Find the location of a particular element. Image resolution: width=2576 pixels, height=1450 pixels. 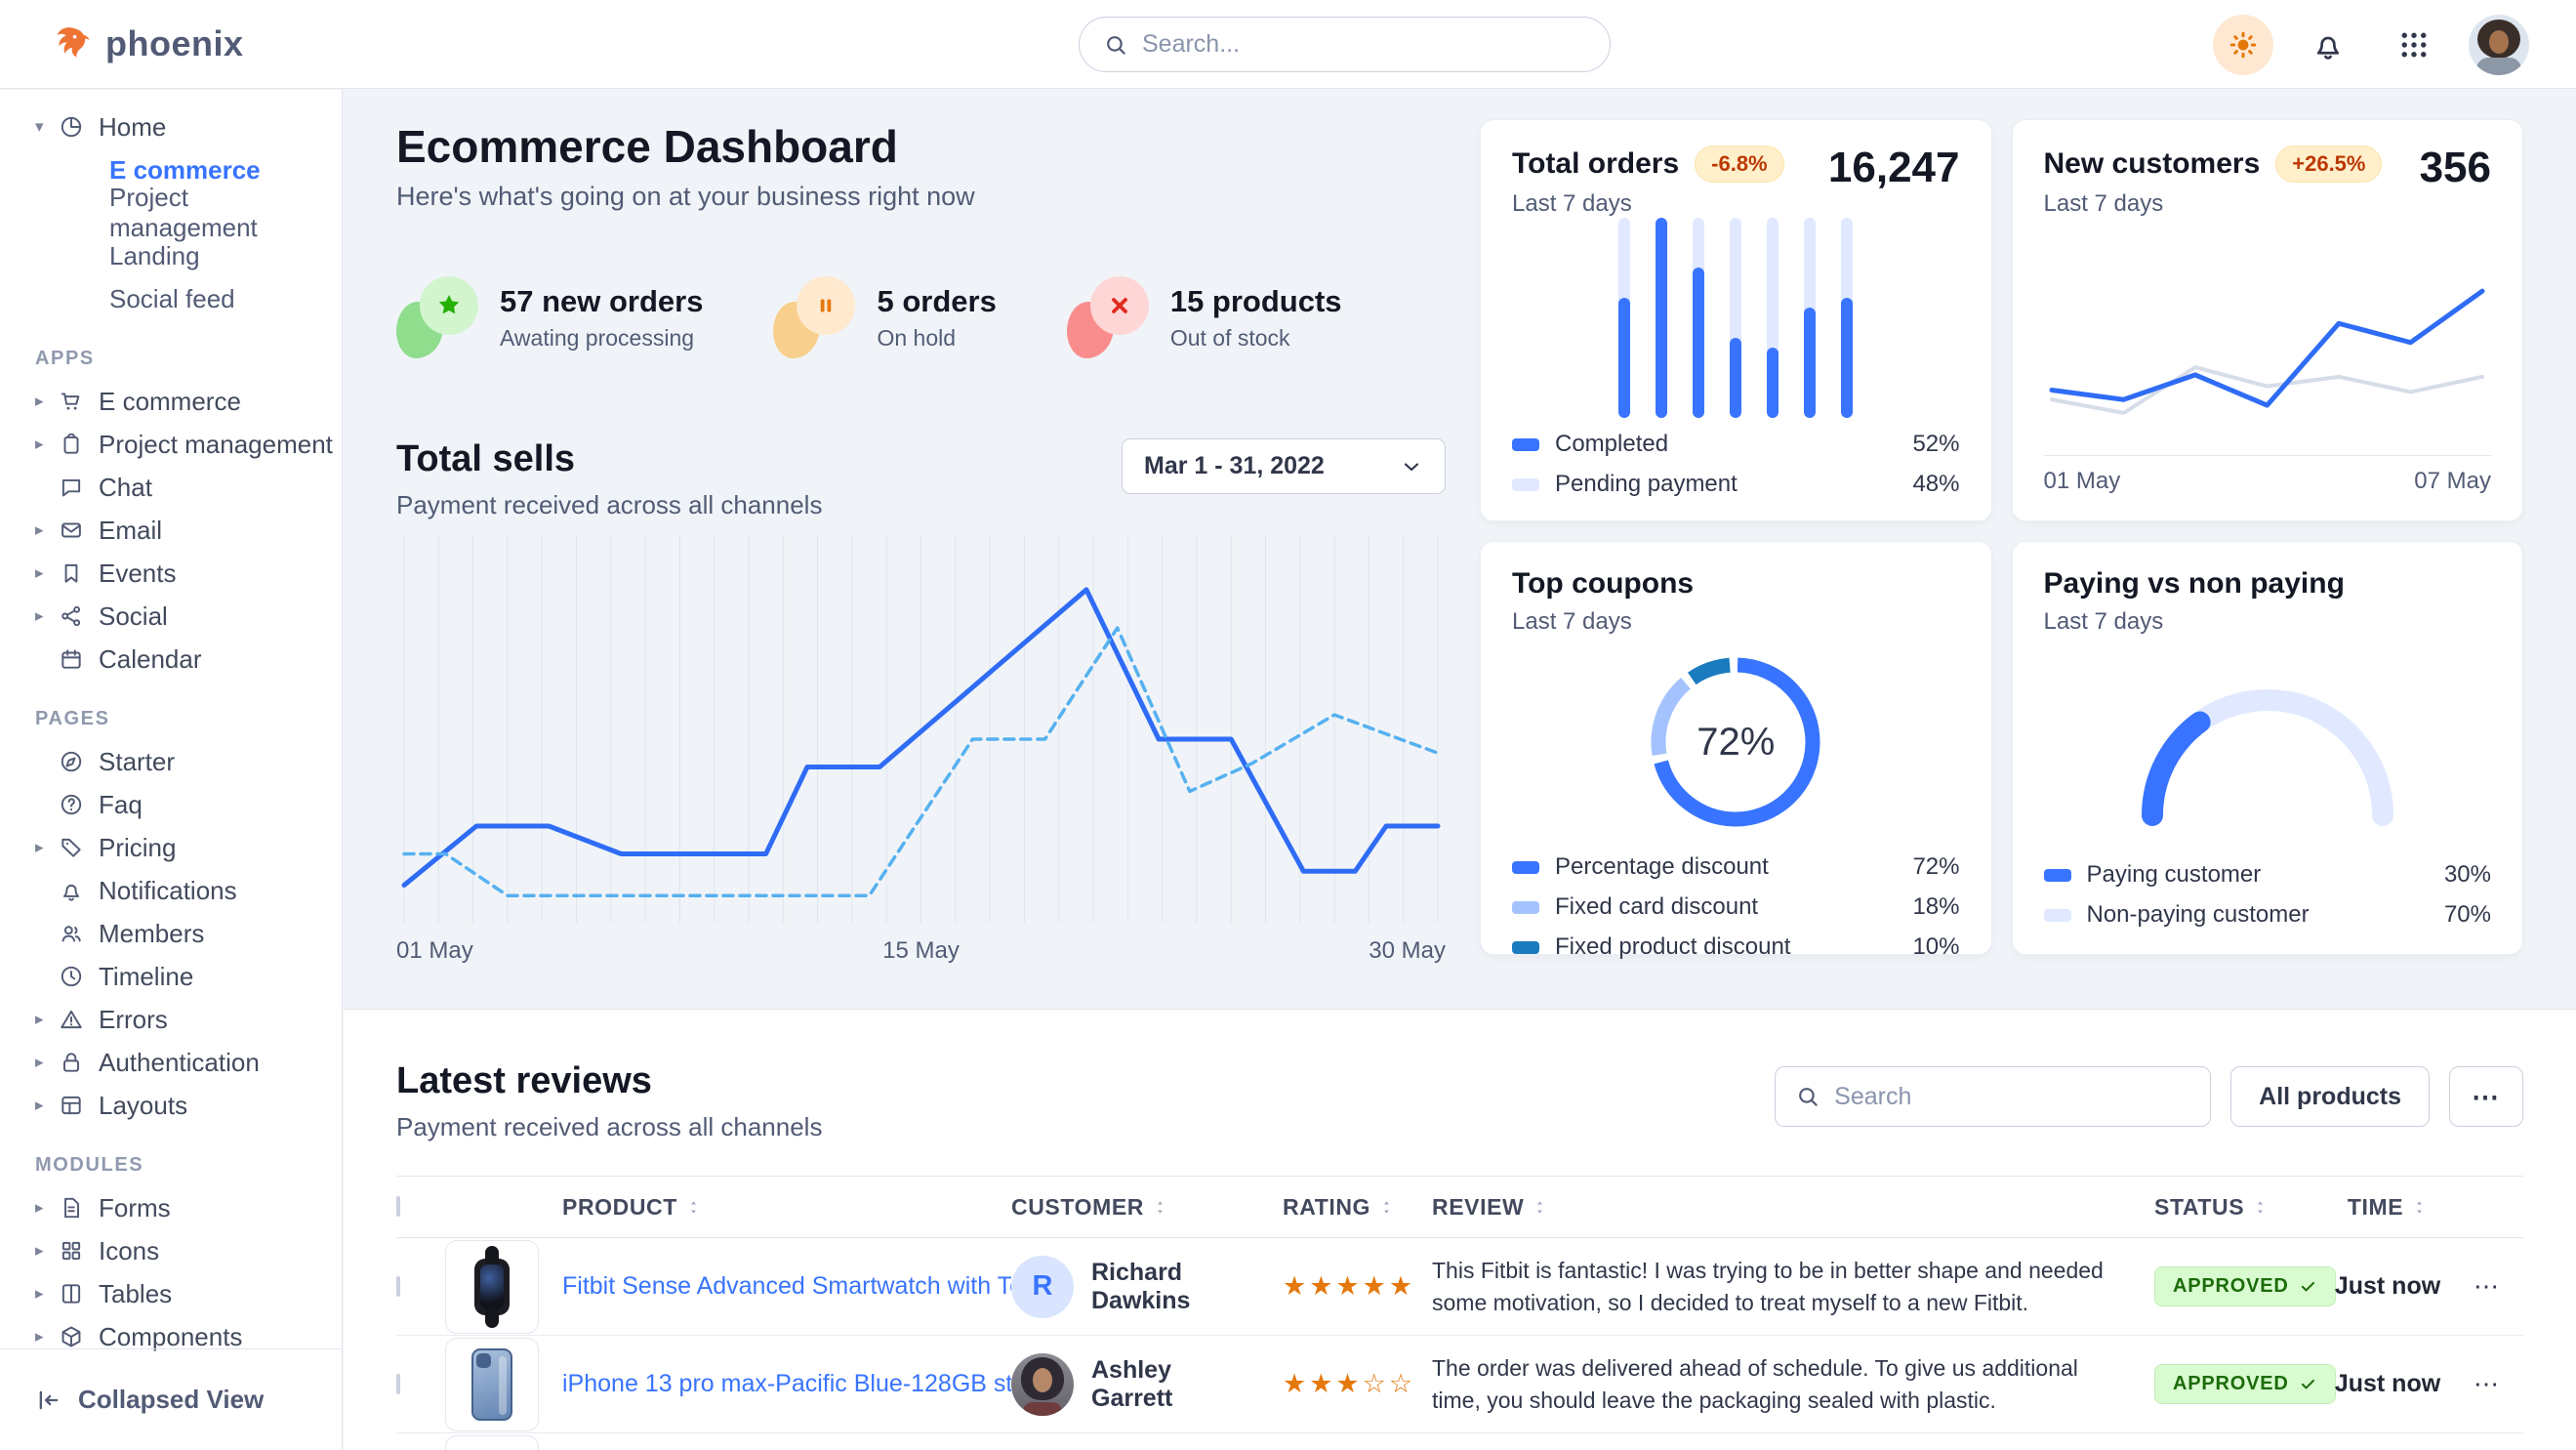

user-avatar is located at coordinates (2499, 44).